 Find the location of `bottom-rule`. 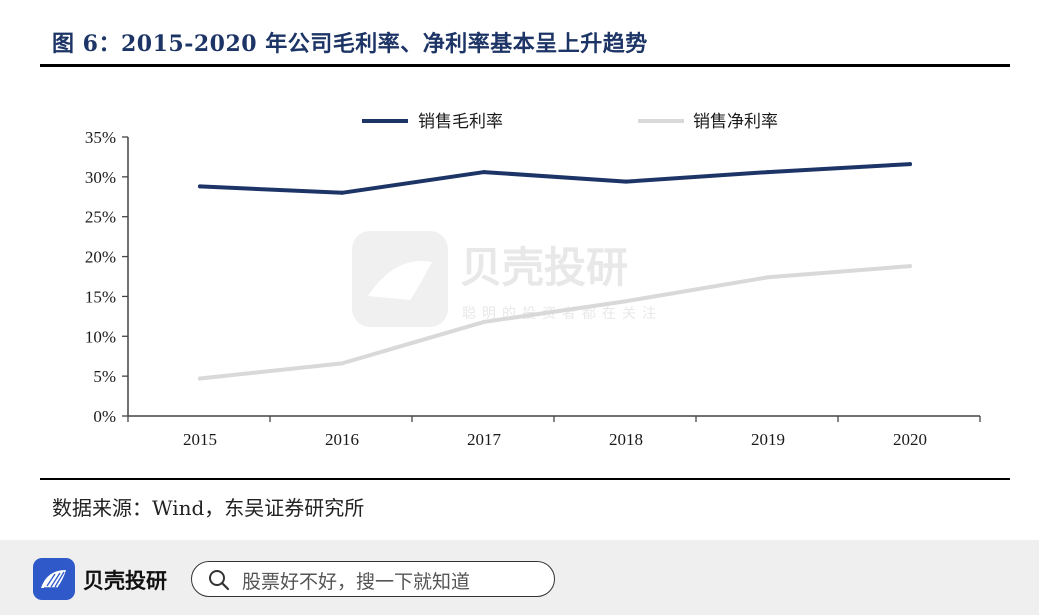

bottom-rule is located at coordinates (525, 479).